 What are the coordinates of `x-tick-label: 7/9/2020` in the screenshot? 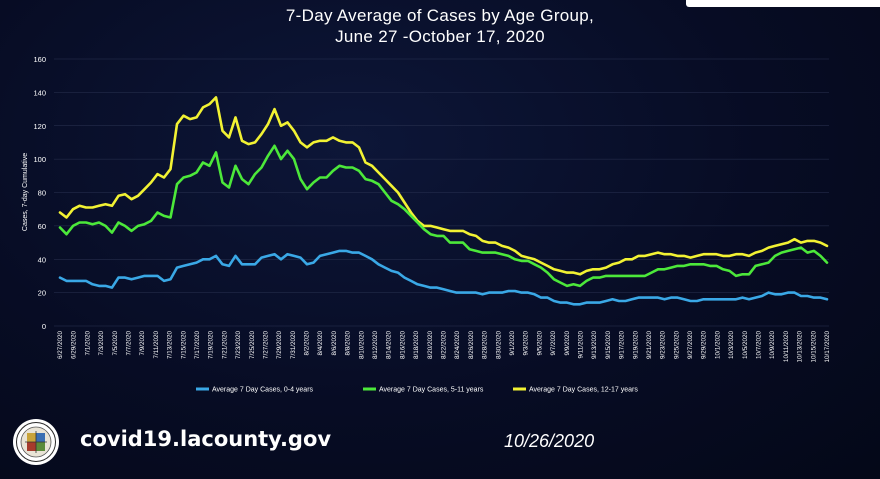 It's located at (142, 343).